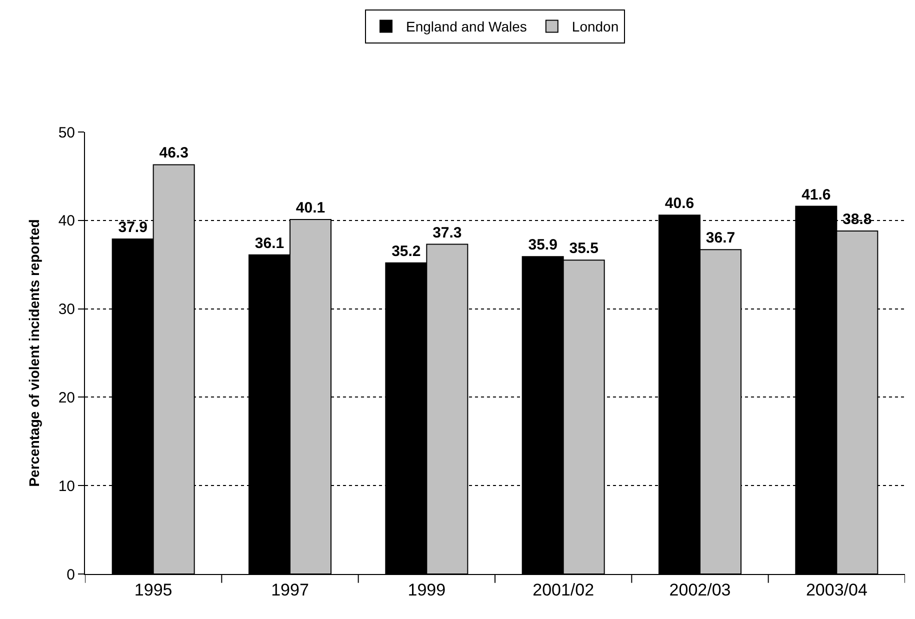 Image resolution: width=915 pixels, height=619 pixels. I want to click on data-label: 35.2, so click(406, 251).